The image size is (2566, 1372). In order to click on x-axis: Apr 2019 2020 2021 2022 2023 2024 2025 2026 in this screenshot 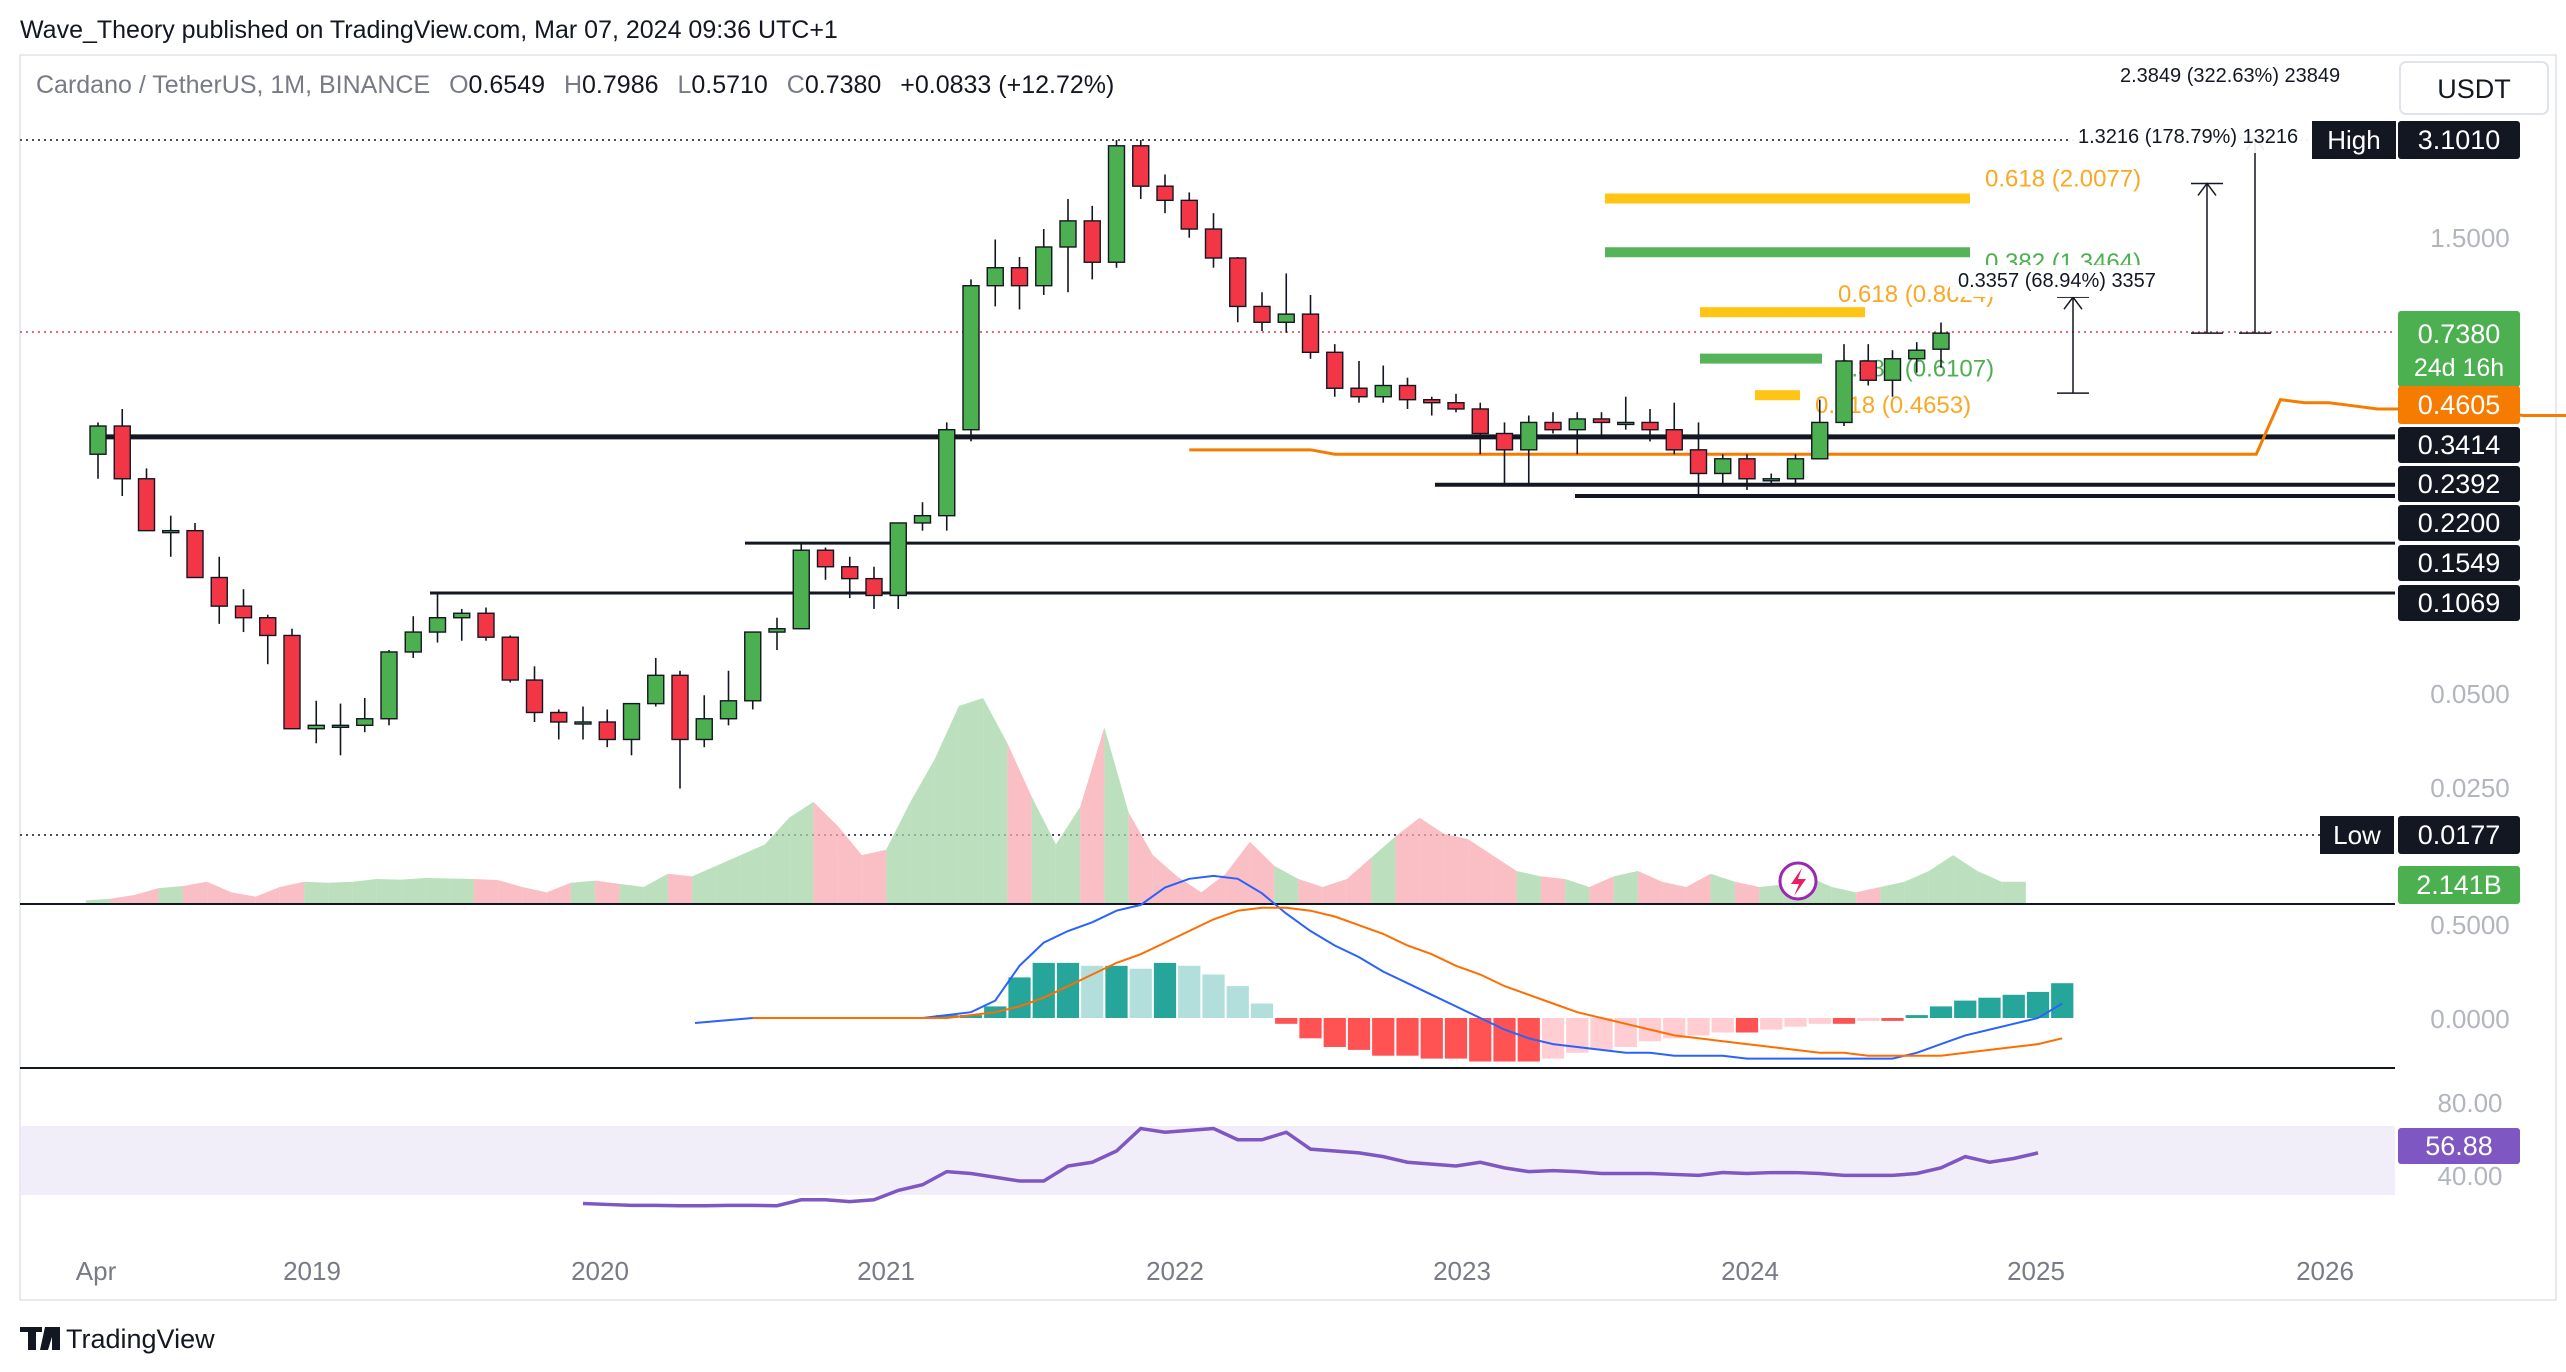, I will do `click(1215, 1271)`.